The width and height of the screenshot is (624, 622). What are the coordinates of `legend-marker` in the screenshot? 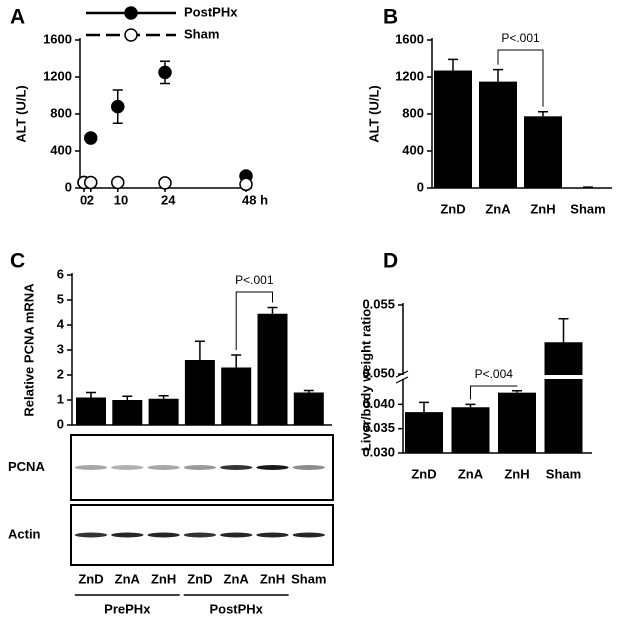 It's located at (131, 13).